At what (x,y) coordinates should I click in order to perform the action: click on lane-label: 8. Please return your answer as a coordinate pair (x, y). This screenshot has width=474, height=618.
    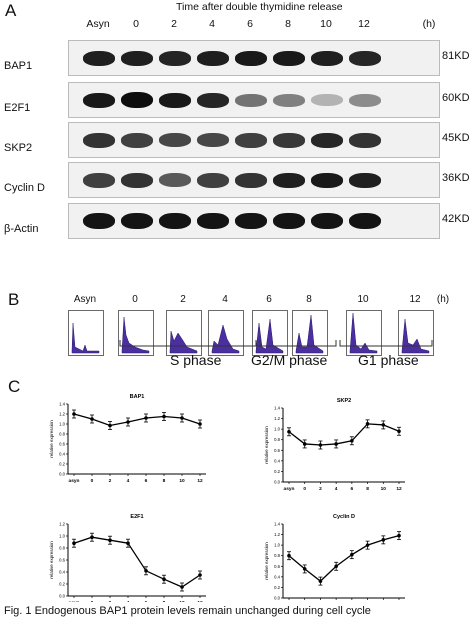
    Looking at the image, I should click on (288, 24).